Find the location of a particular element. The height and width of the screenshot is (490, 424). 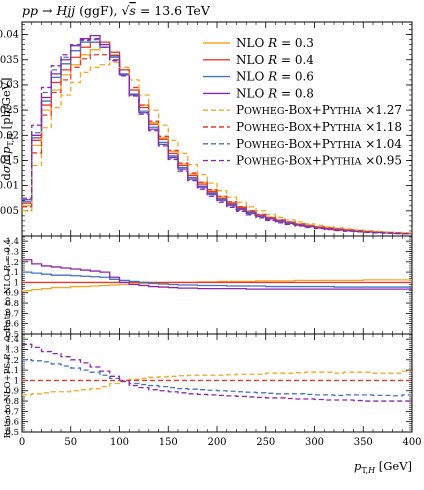

ratio-nlops-ytick-label: 1.1 is located at coordinates (12, 371).